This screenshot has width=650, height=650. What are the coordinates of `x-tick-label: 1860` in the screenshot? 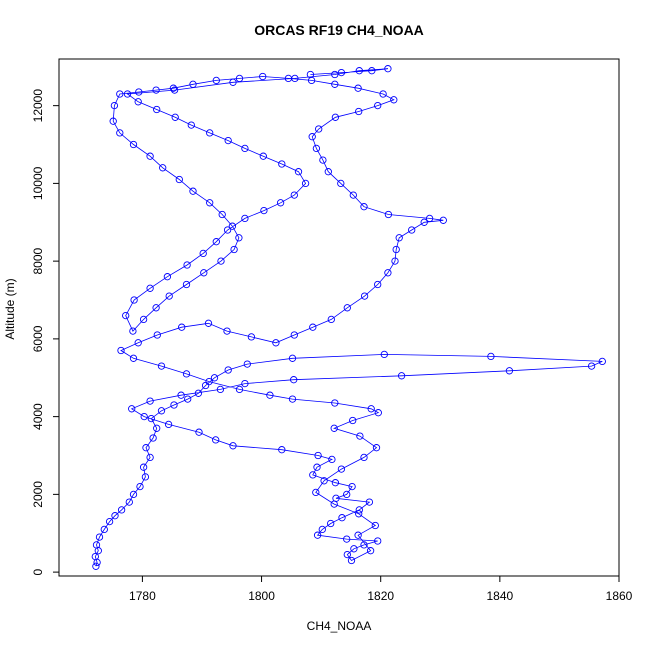 It's located at (619, 596).